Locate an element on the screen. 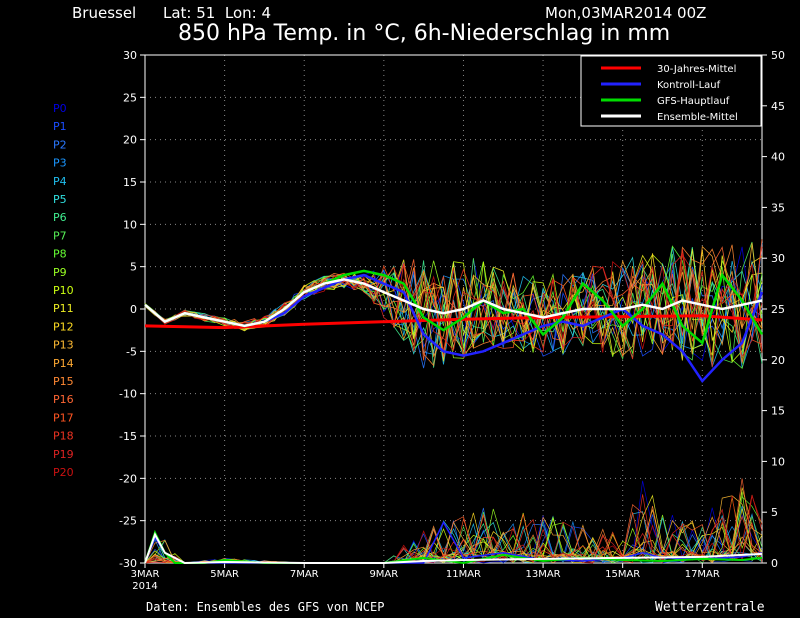 This screenshot has height=618, width=800. left-tick-label: -20 is located at coordinates (128, 478).